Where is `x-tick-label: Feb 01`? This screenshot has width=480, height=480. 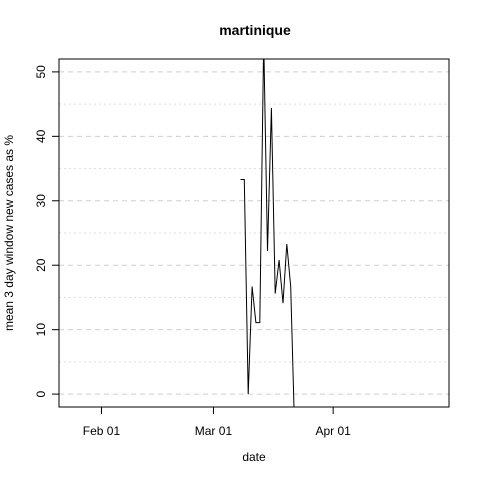 x-tick-label: Feb 01 is located at coordinates (102, 431).